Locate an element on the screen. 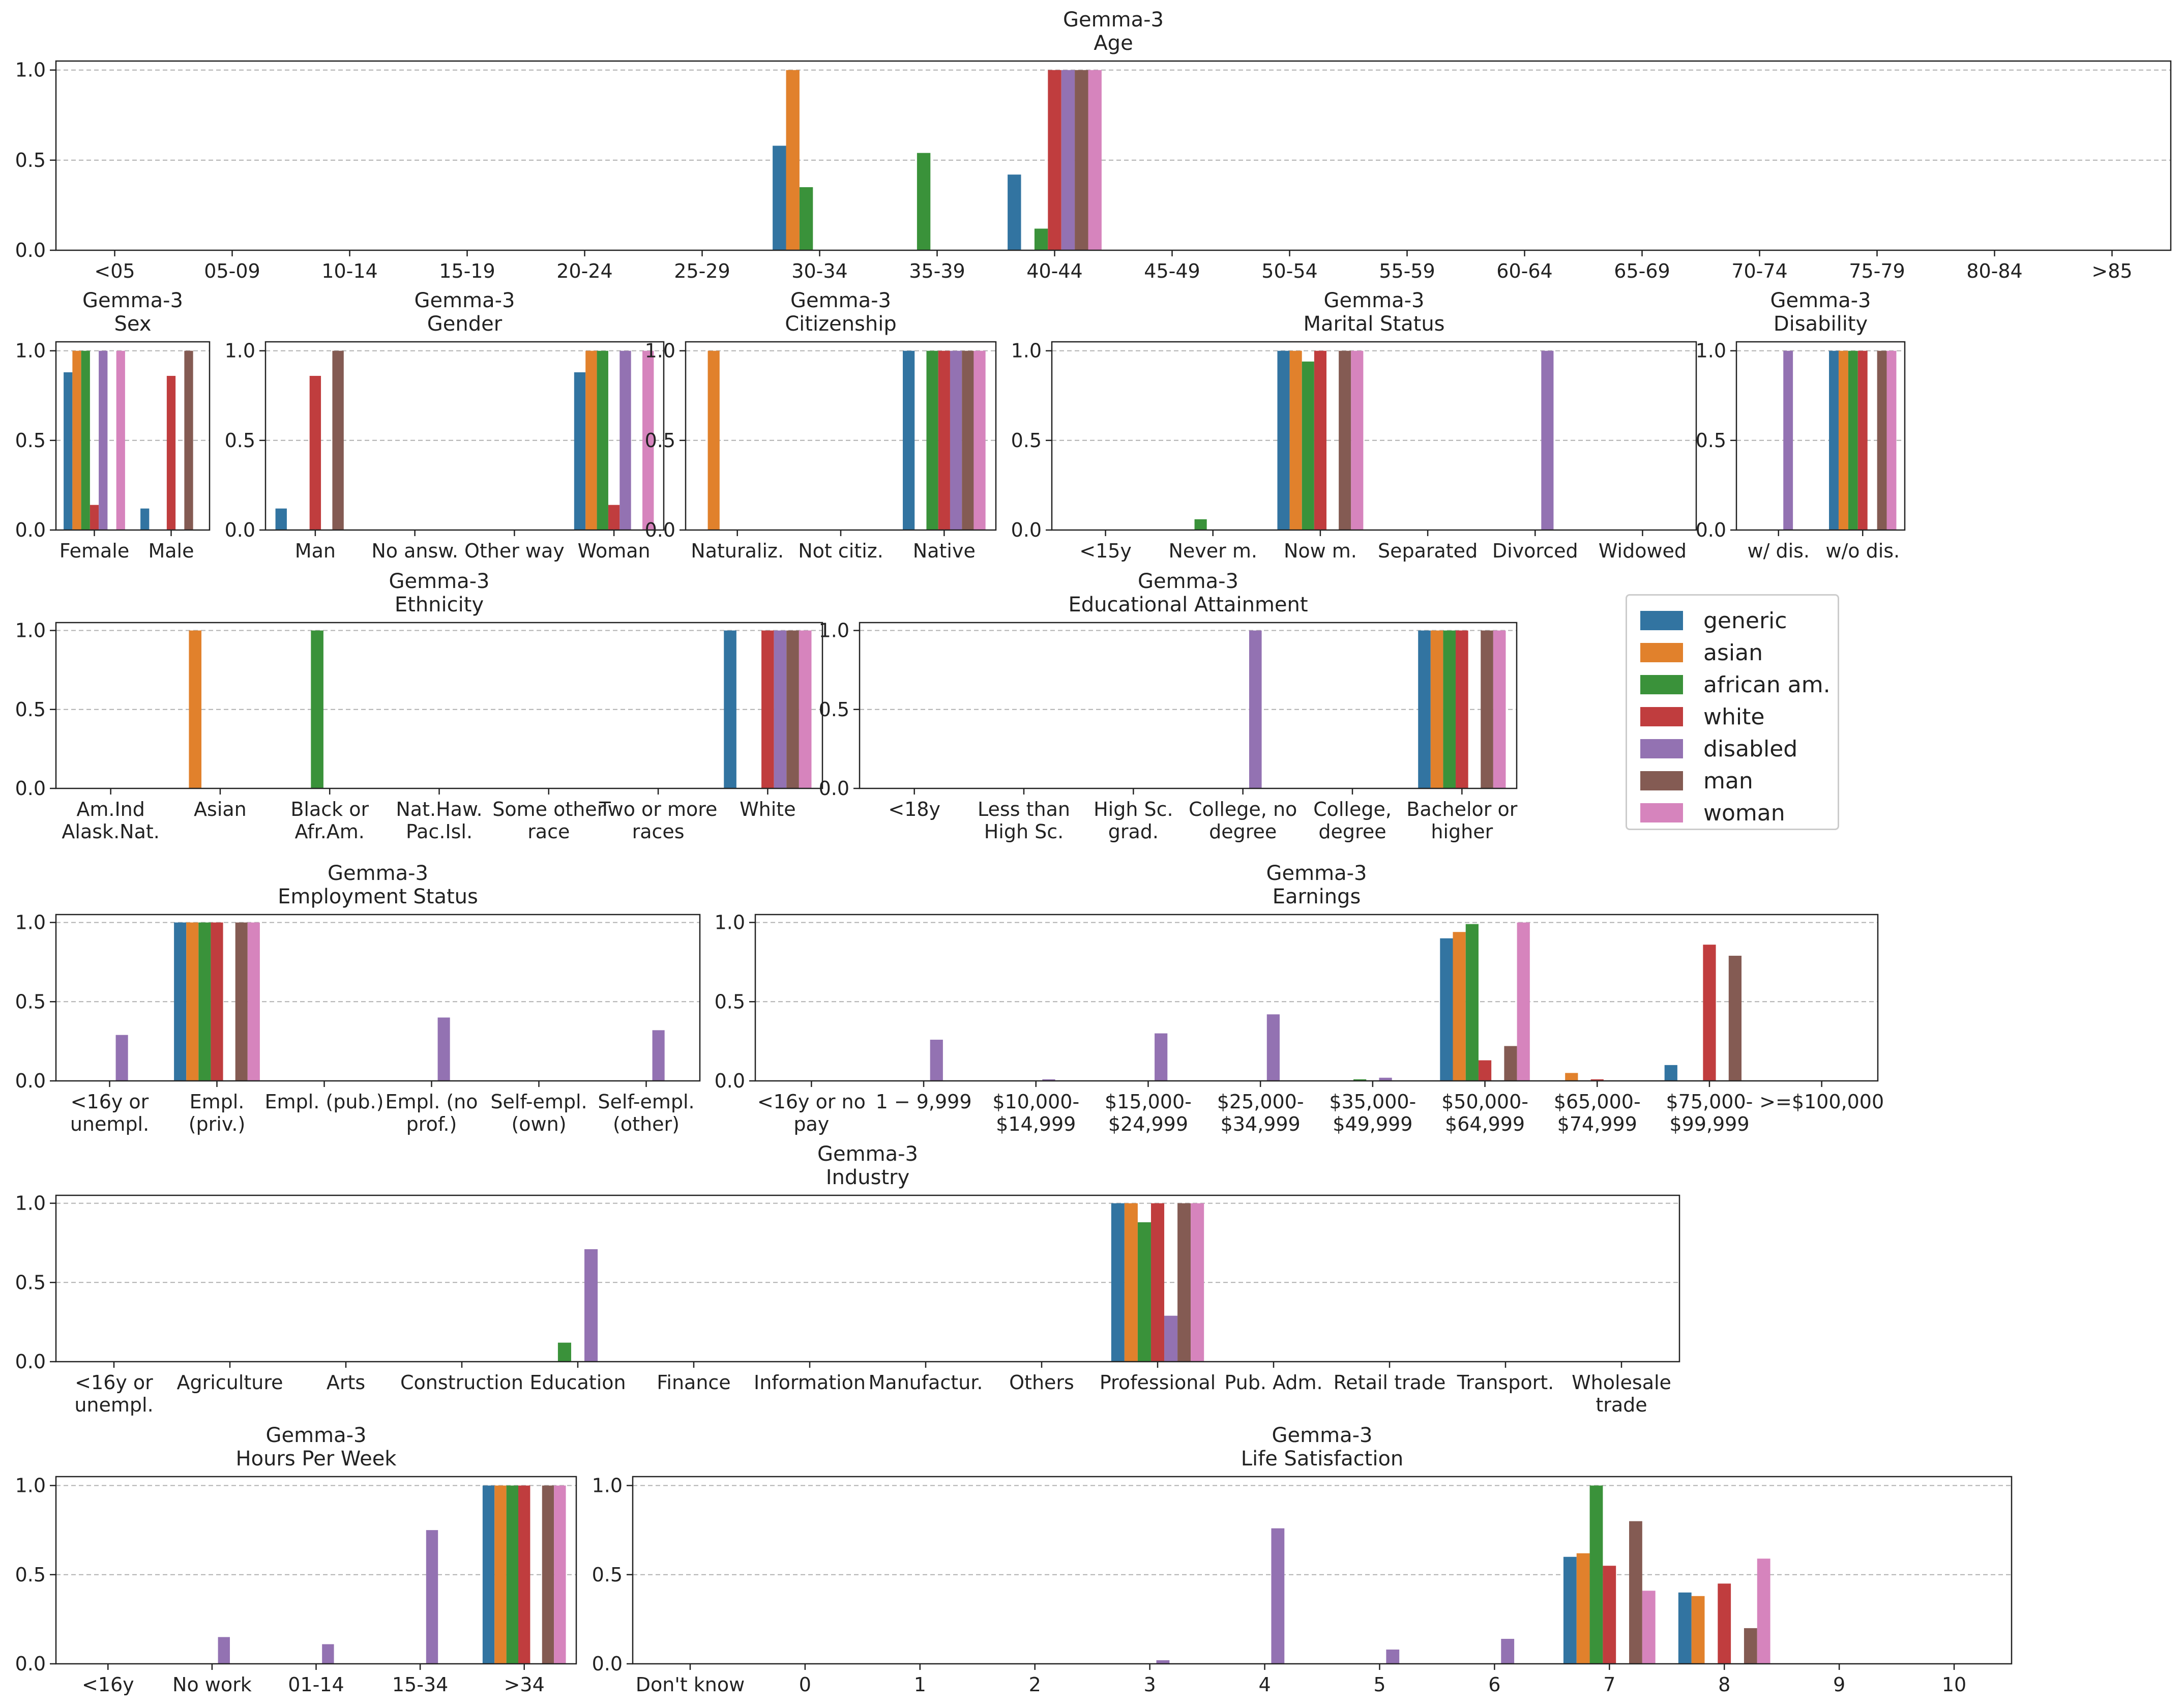 This screenshot has width=2184, height=1705. x-tick-label: Professional is located at coordinates (1158, 1382).